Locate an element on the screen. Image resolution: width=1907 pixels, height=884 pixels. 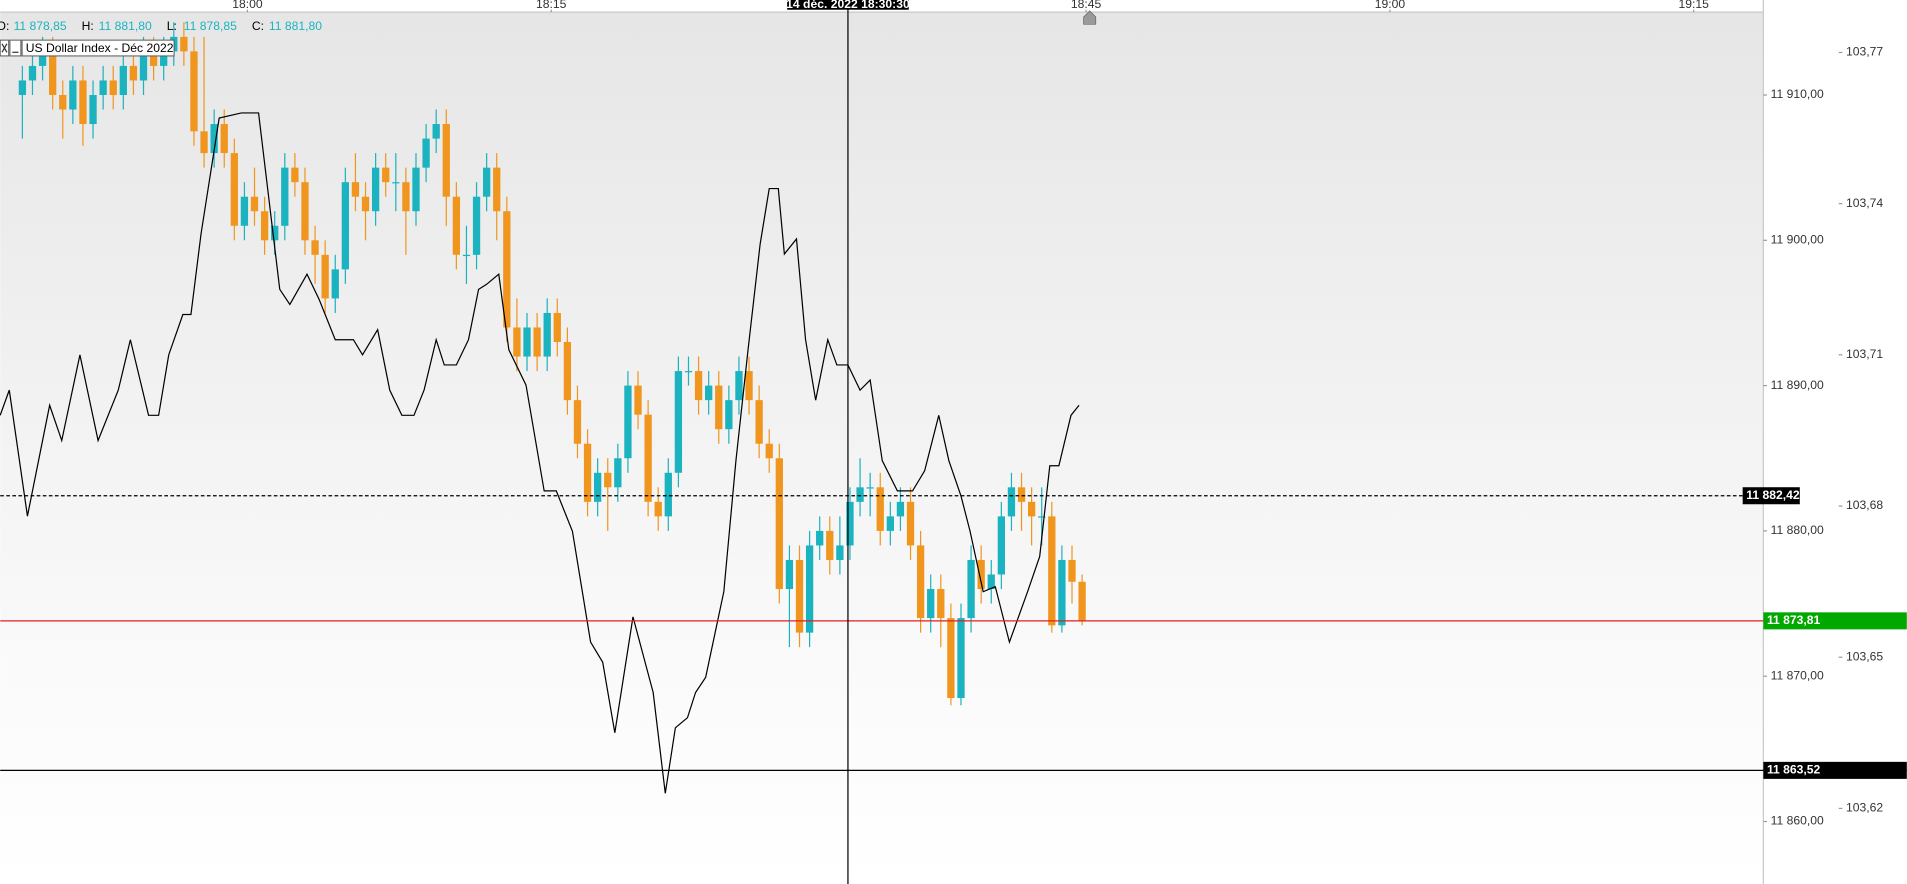
x-tick-label: 19:00 is located at coordinates (1390, 5).